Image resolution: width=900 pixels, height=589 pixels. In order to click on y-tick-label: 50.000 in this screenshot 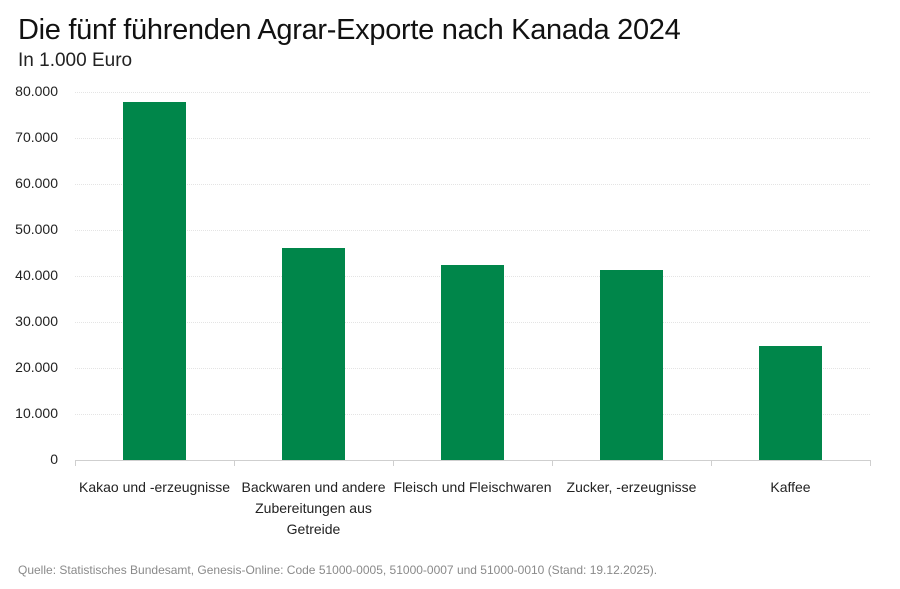, I will do `click(36, 229)`.